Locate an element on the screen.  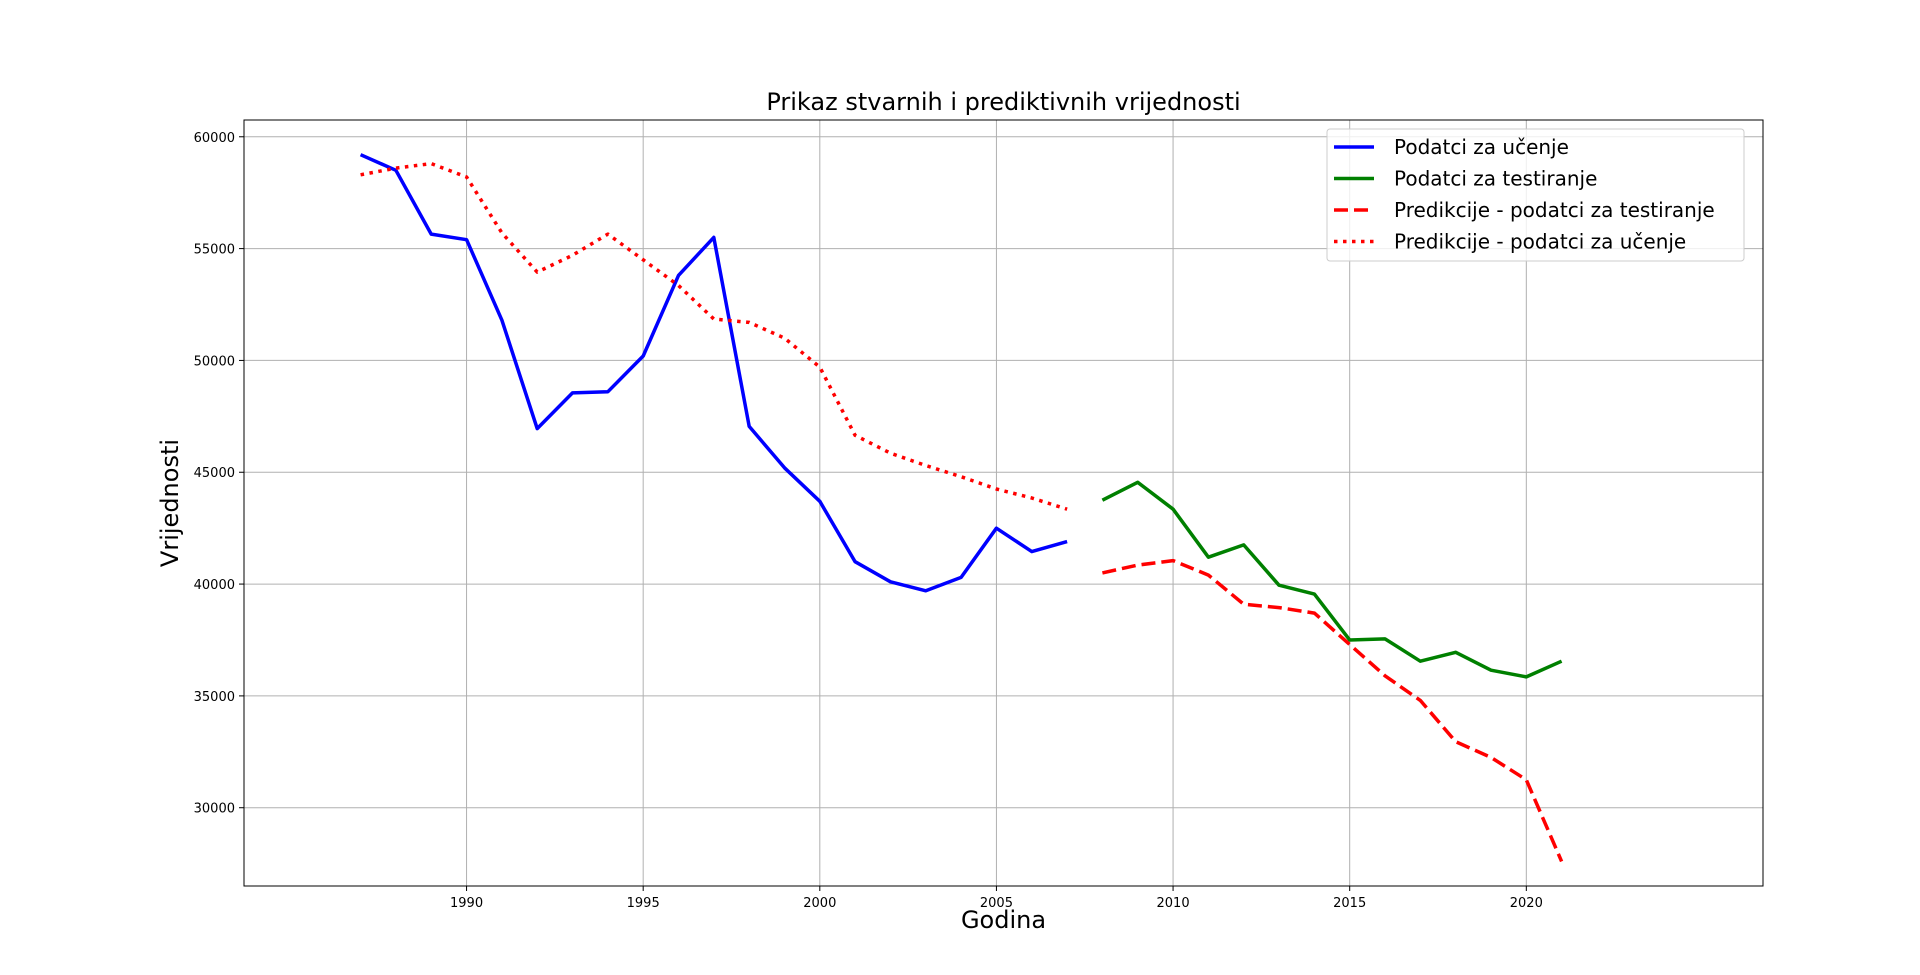
x-tick-label: 2000 is located at coordinates (819, 903).